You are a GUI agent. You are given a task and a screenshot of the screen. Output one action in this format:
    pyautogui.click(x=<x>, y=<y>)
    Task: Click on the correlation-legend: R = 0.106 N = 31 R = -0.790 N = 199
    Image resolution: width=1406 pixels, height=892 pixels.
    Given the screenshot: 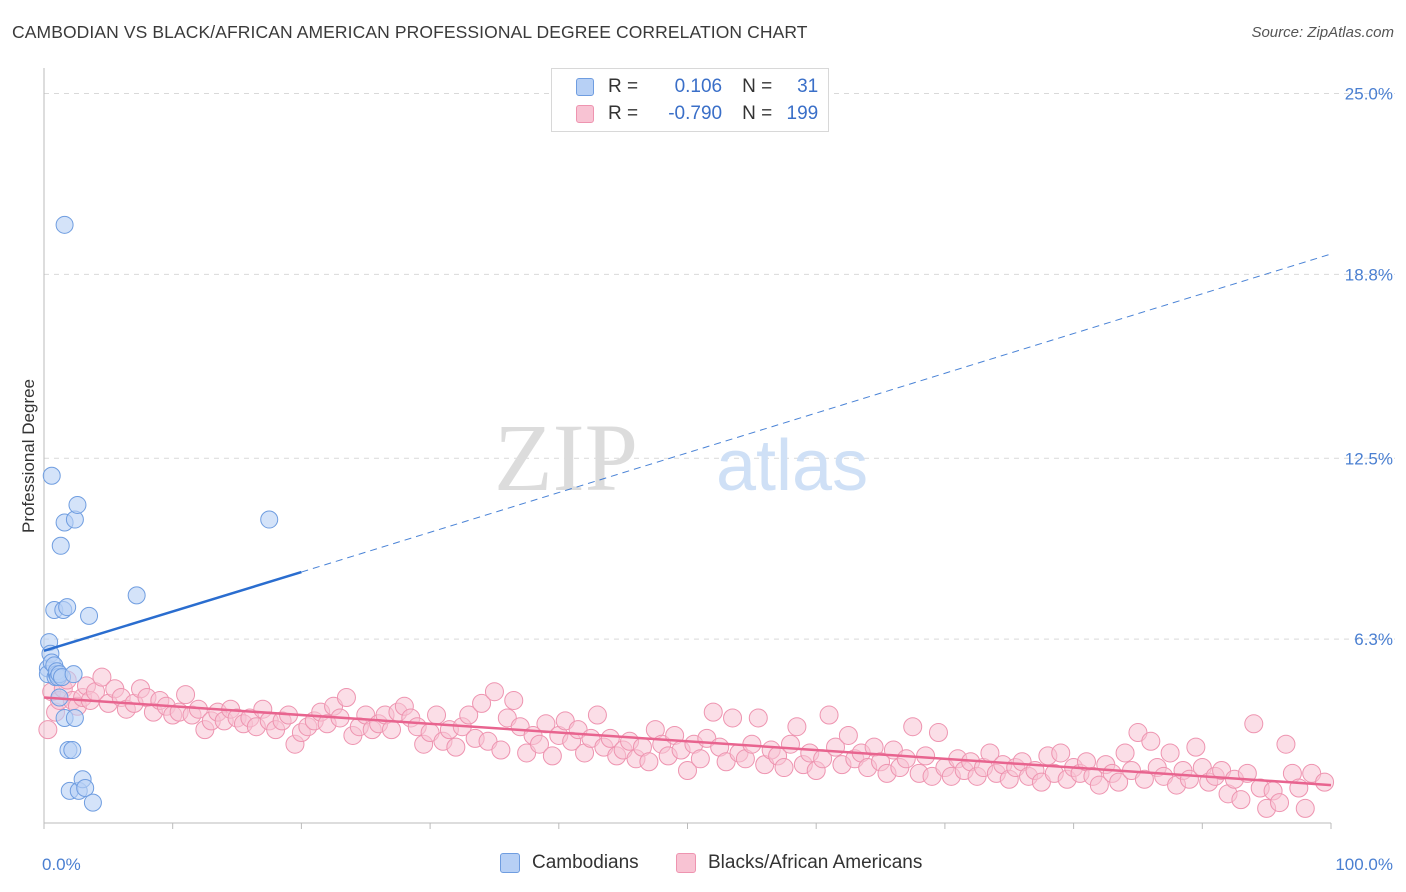 What is the action you would take?
    pyautogui.click(x=690, y=100)
    